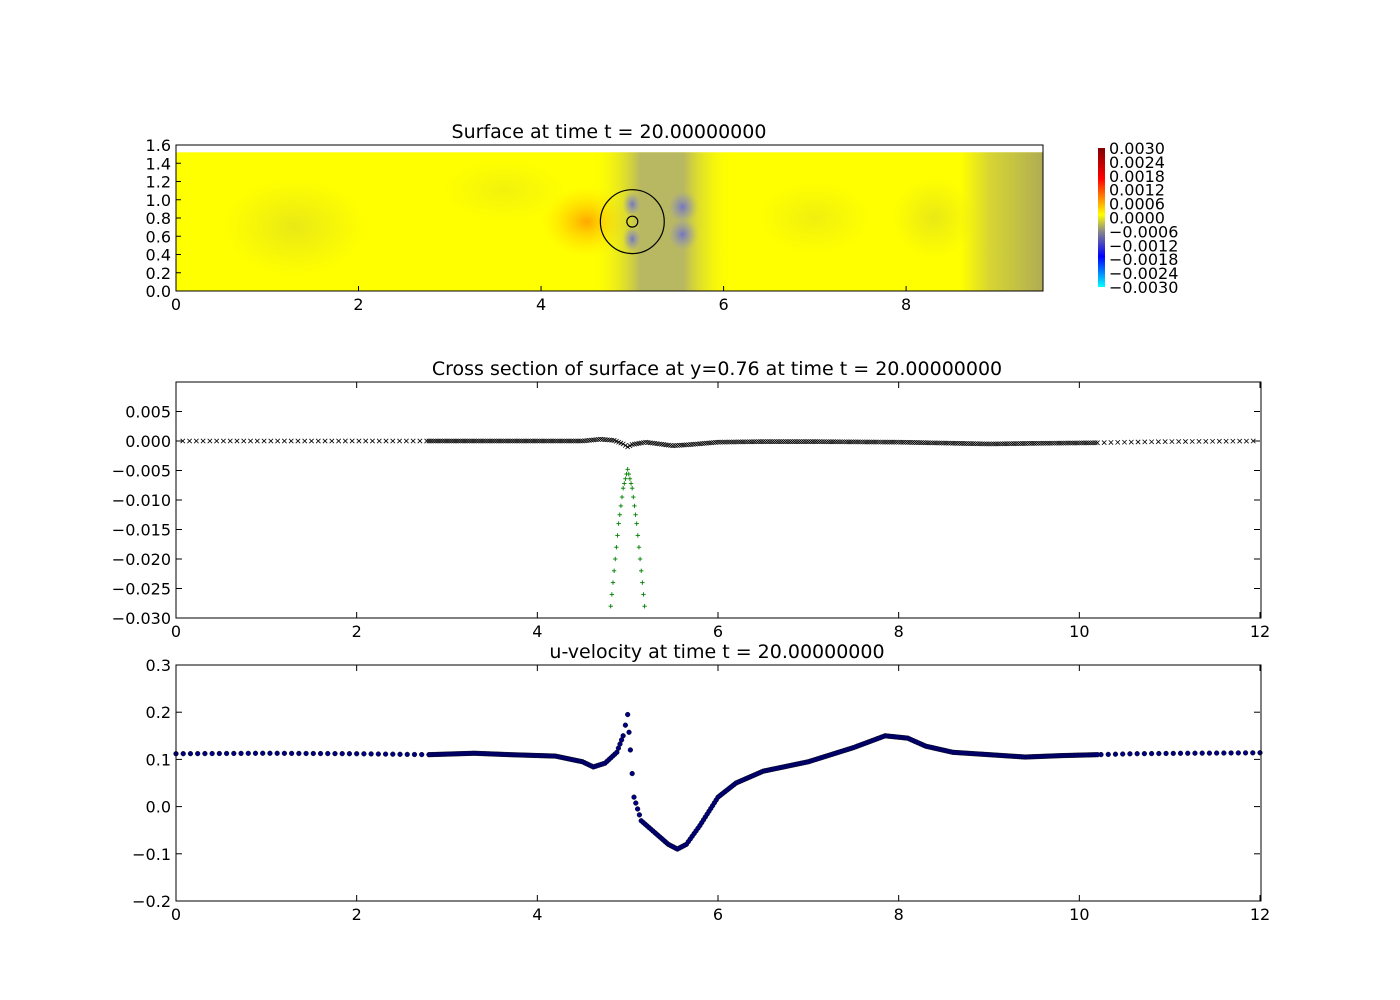  What do you see at coordinates (158, 218) in the screenshot?
I see `y-tick-label: 0.8` at bounding box center [158, 218].